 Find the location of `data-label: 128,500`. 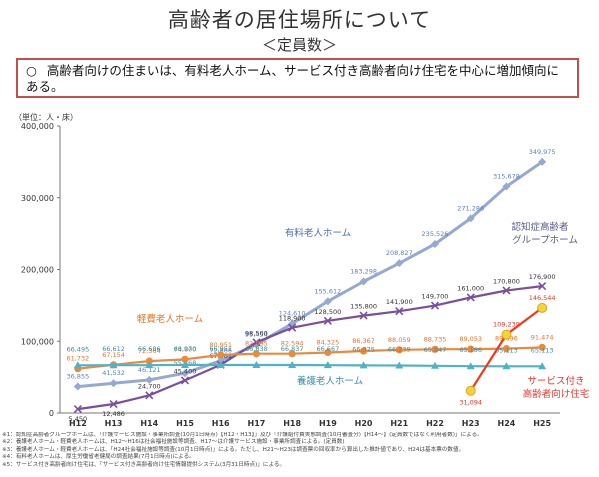

data-label: 128,500 is located at coordinates (327, 312).